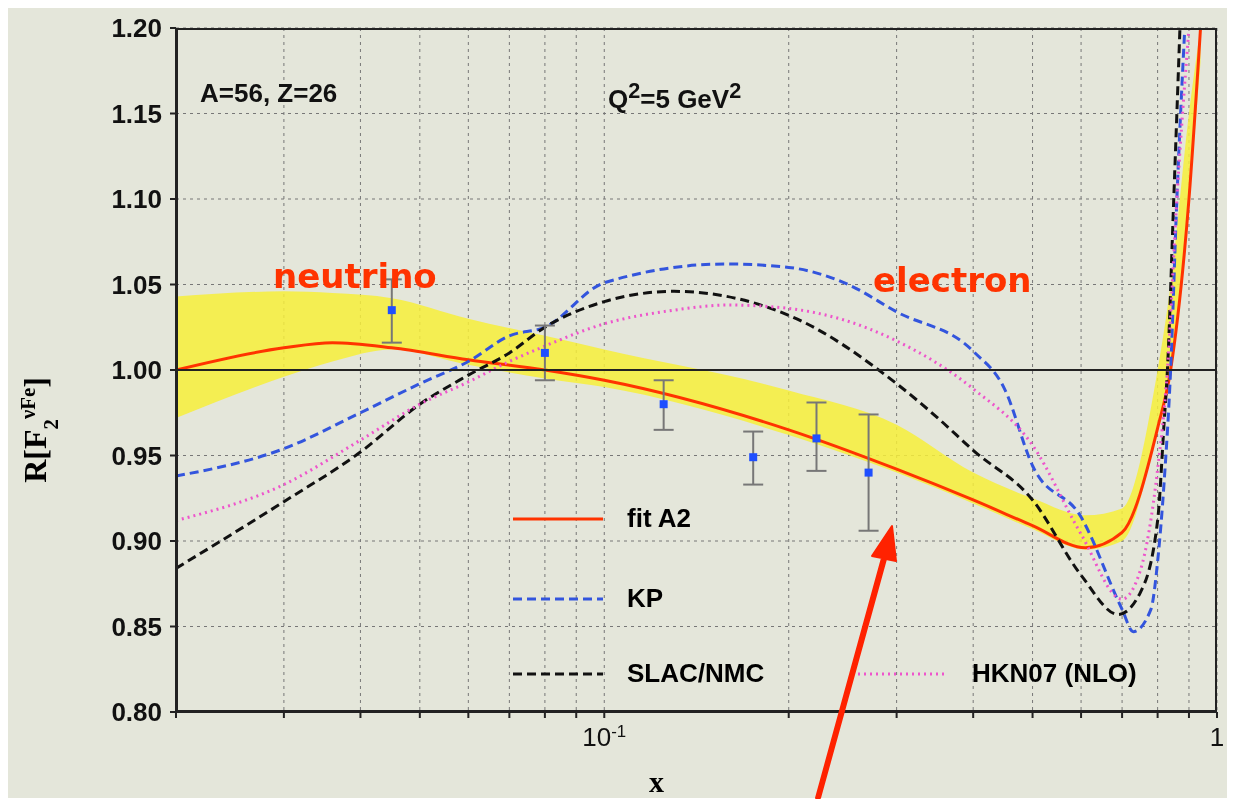  What do you see at coordinates (269, 93) in the screenshot?
I see `annotation: A=56, Z=26` at bounding box center [269, 93].